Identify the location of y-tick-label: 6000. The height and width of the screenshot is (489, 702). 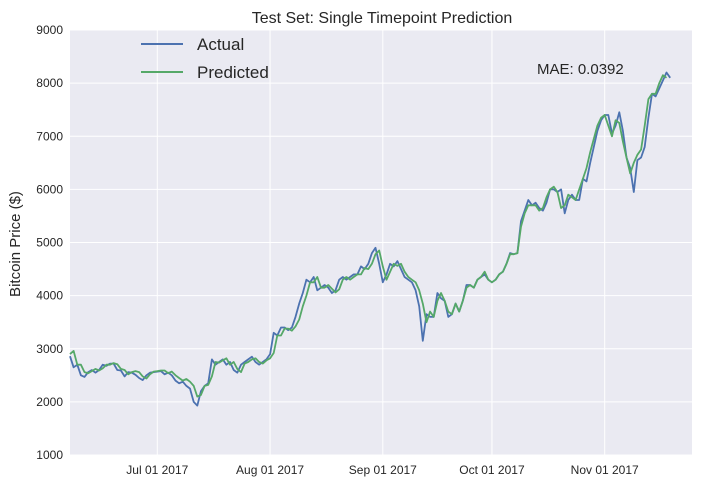
(49, 189).